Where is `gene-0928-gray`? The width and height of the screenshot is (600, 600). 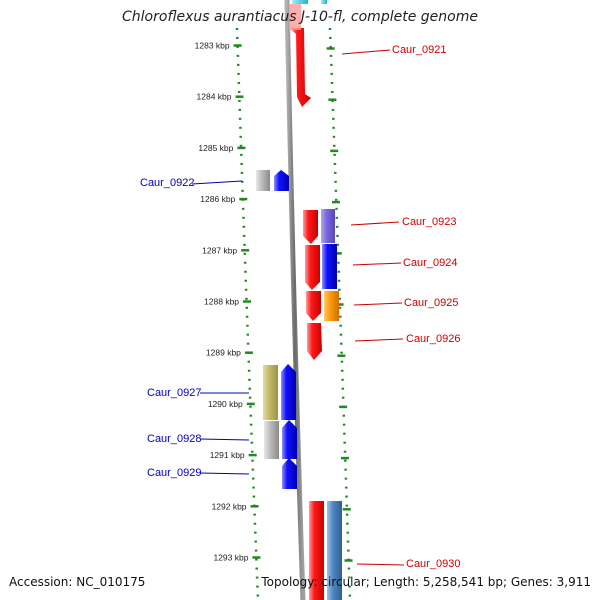
gene-0928-gray is located at coordinates (271, 440).